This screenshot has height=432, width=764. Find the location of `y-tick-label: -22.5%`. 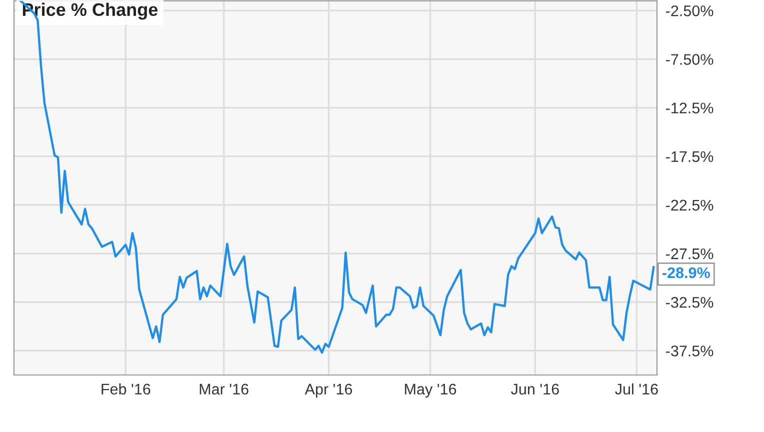

y-tick-label: -22.5% is located at coordinates (690, 205).